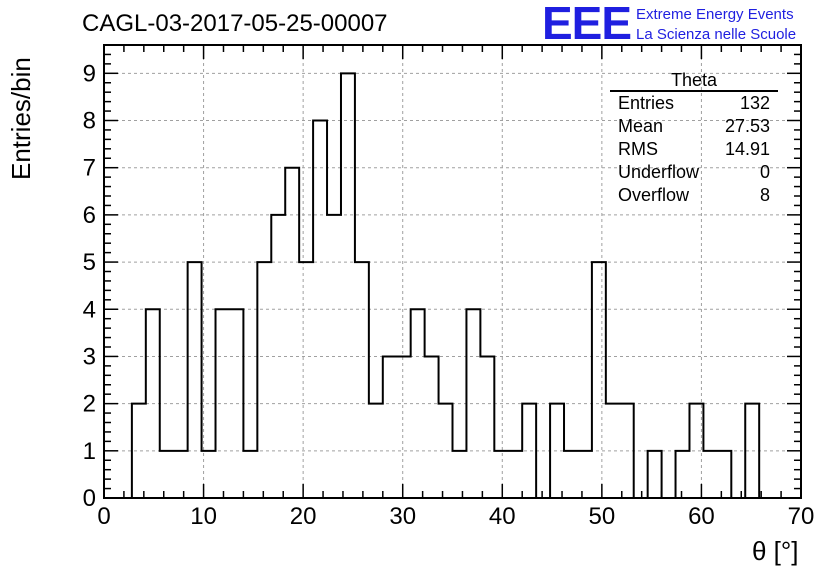  Describe the element at coordinates (747, 149) in the screenshot. I see `stats-value: 14.91` at that location.